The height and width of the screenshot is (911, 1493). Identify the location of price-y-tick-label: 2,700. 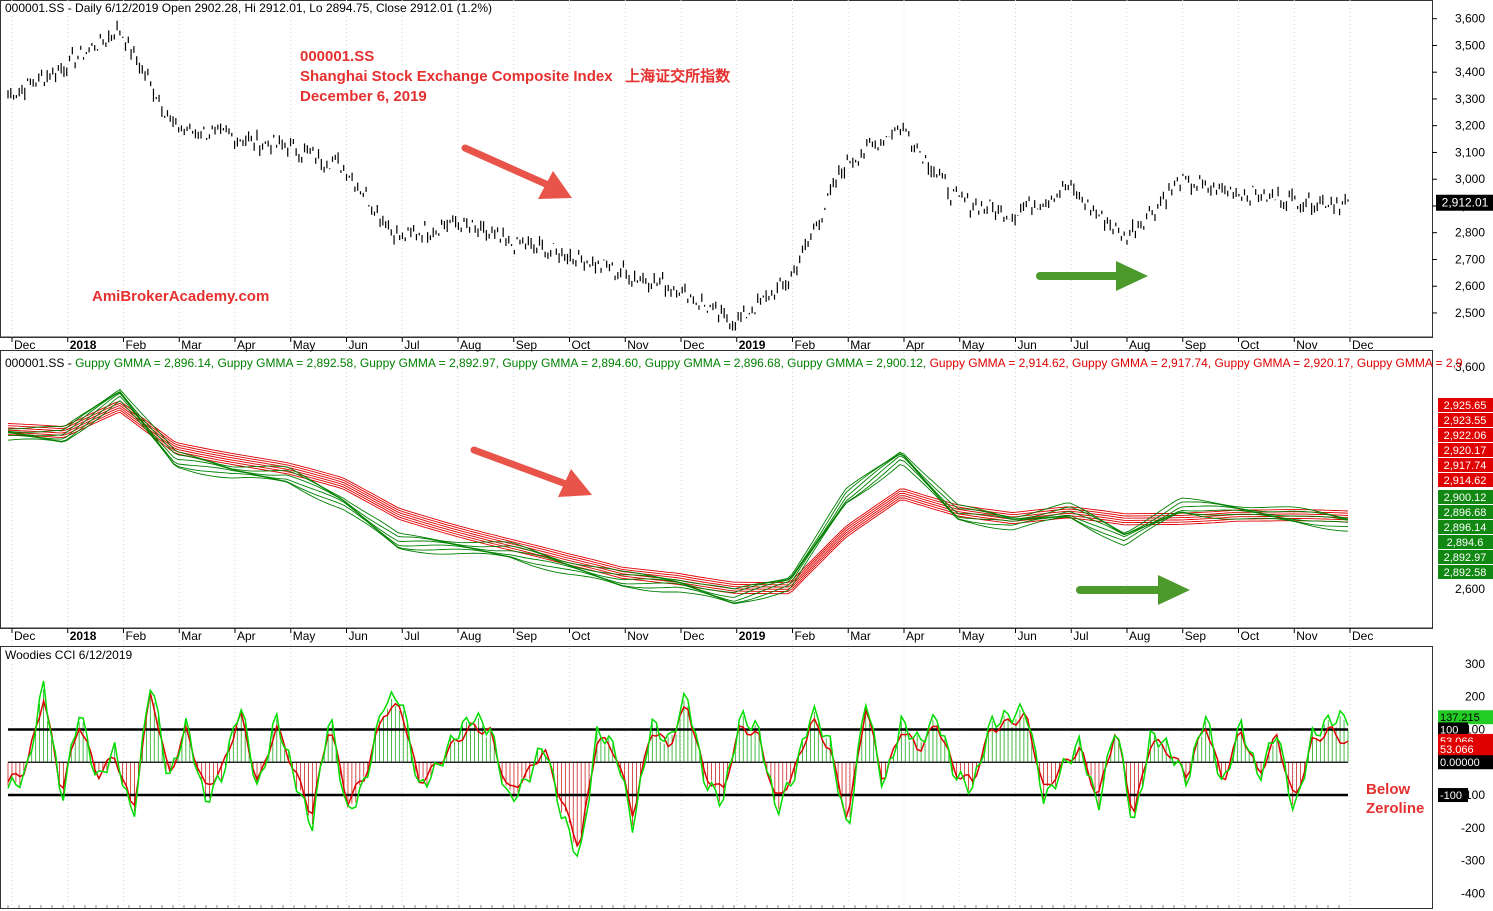
(1470, 259).